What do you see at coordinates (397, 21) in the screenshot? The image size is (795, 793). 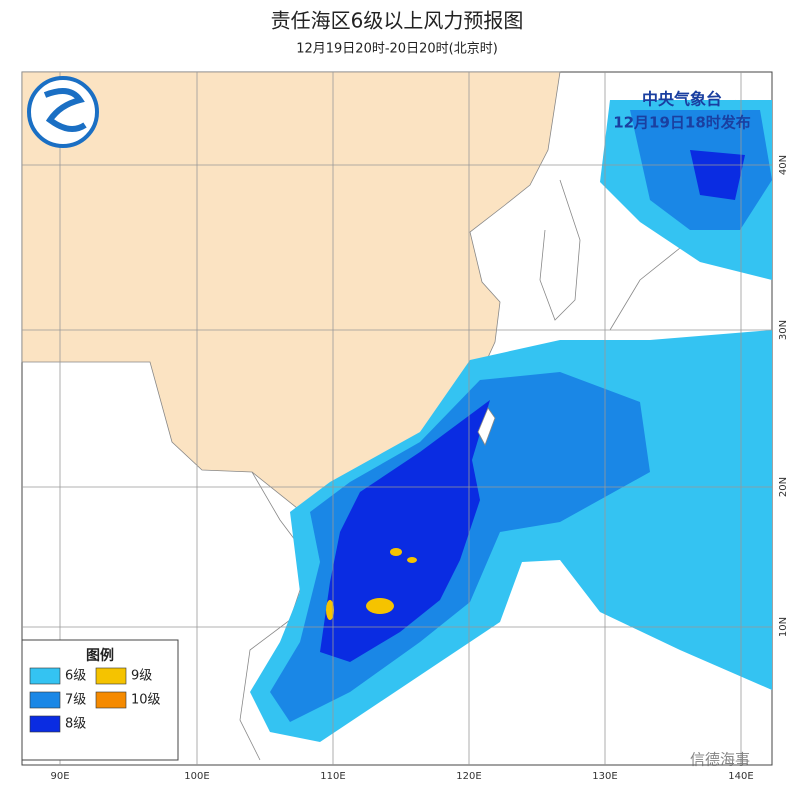 I see `title: 责任海区6级以上风力预报图` at bounding box center [397, 21].